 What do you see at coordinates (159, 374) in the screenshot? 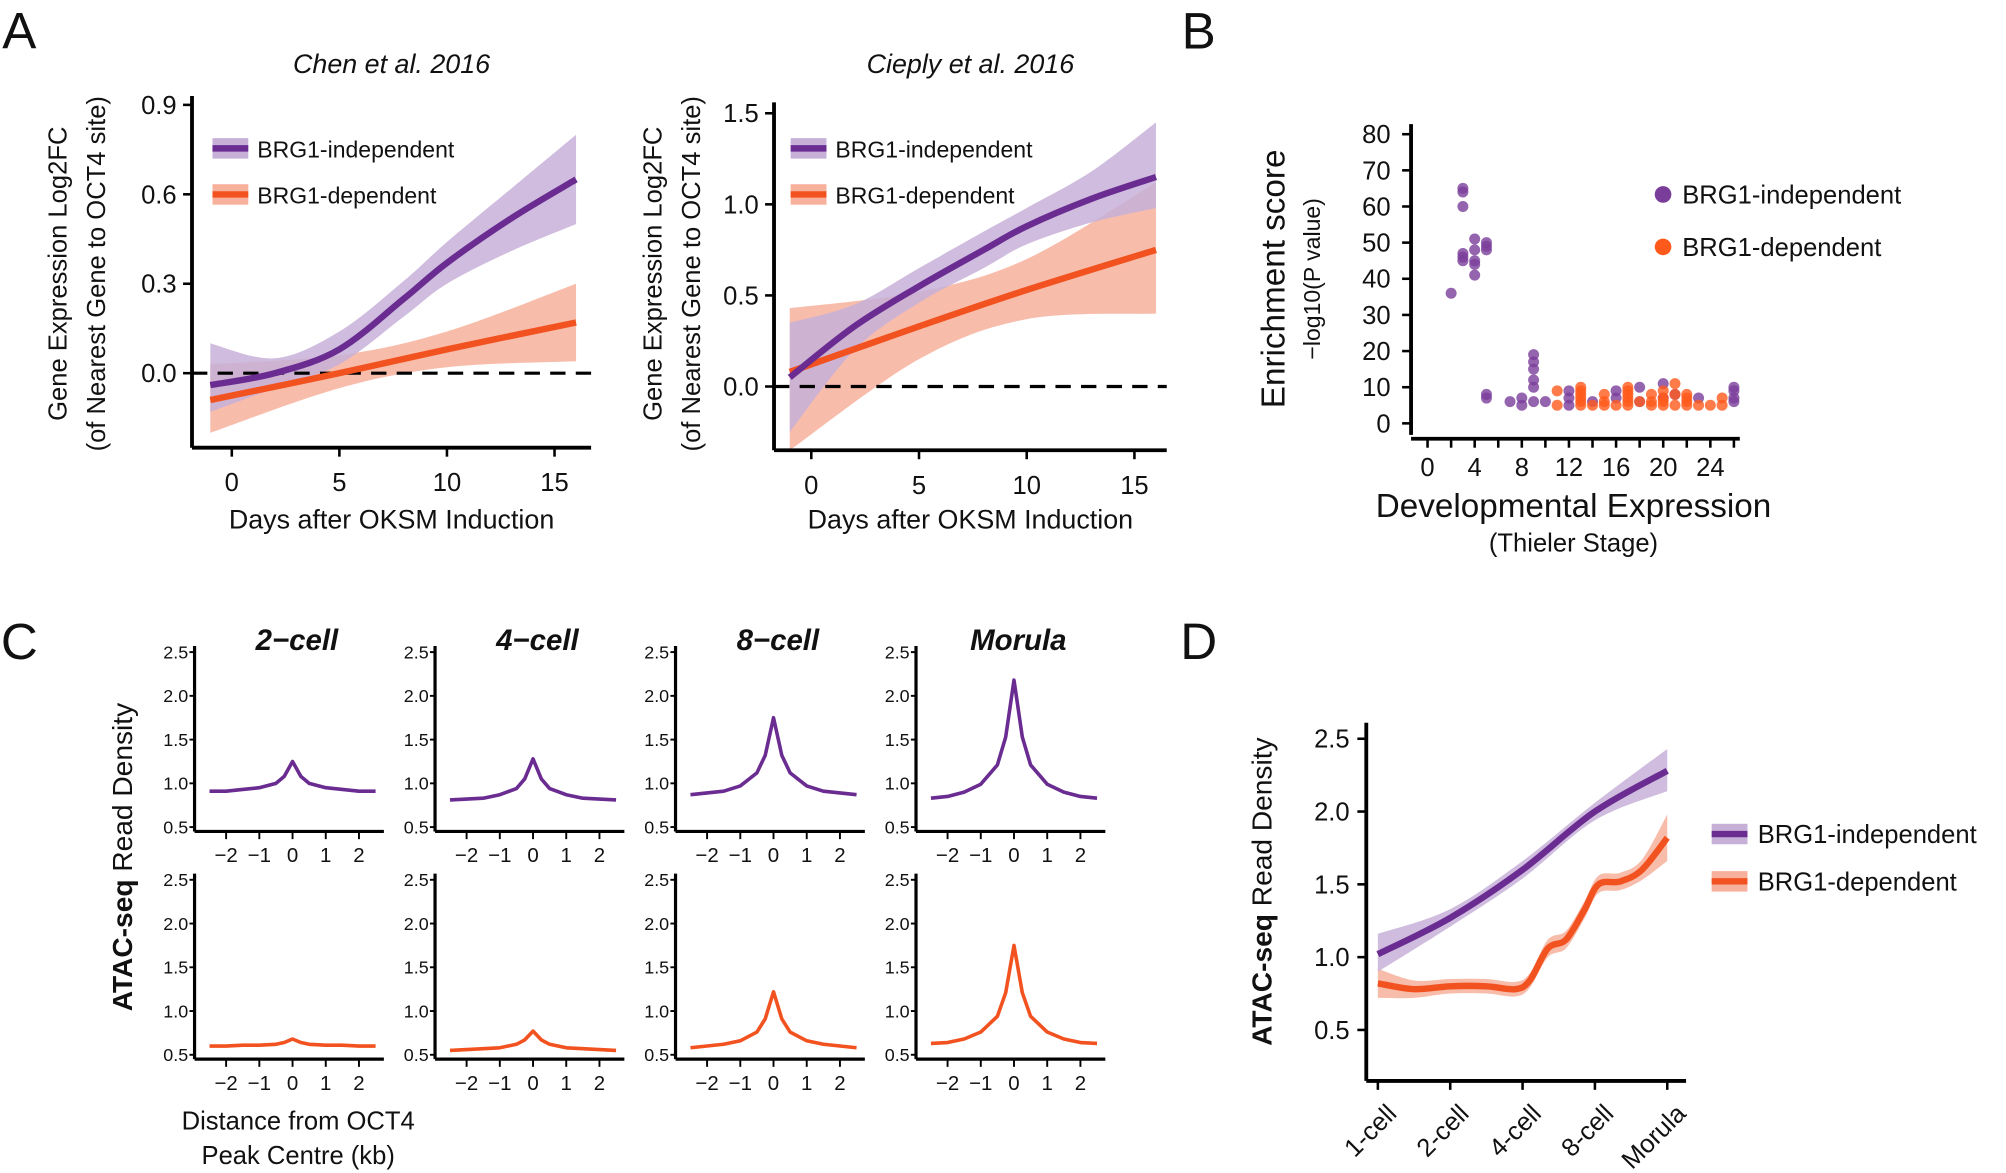
I see `y-tick-label: 0.0` at bounding box center [159, 374].